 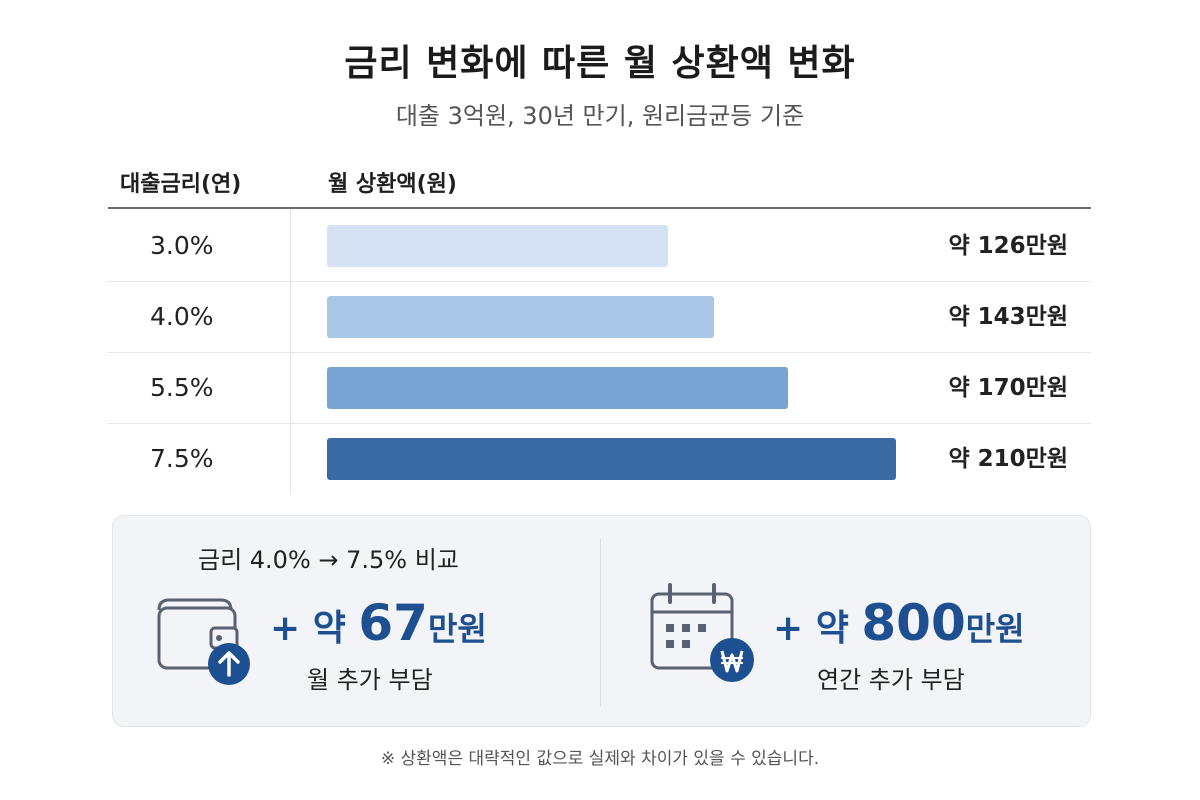 I want to click on column-header-payment: 월 상환액(원), so click(x=392, y=184).